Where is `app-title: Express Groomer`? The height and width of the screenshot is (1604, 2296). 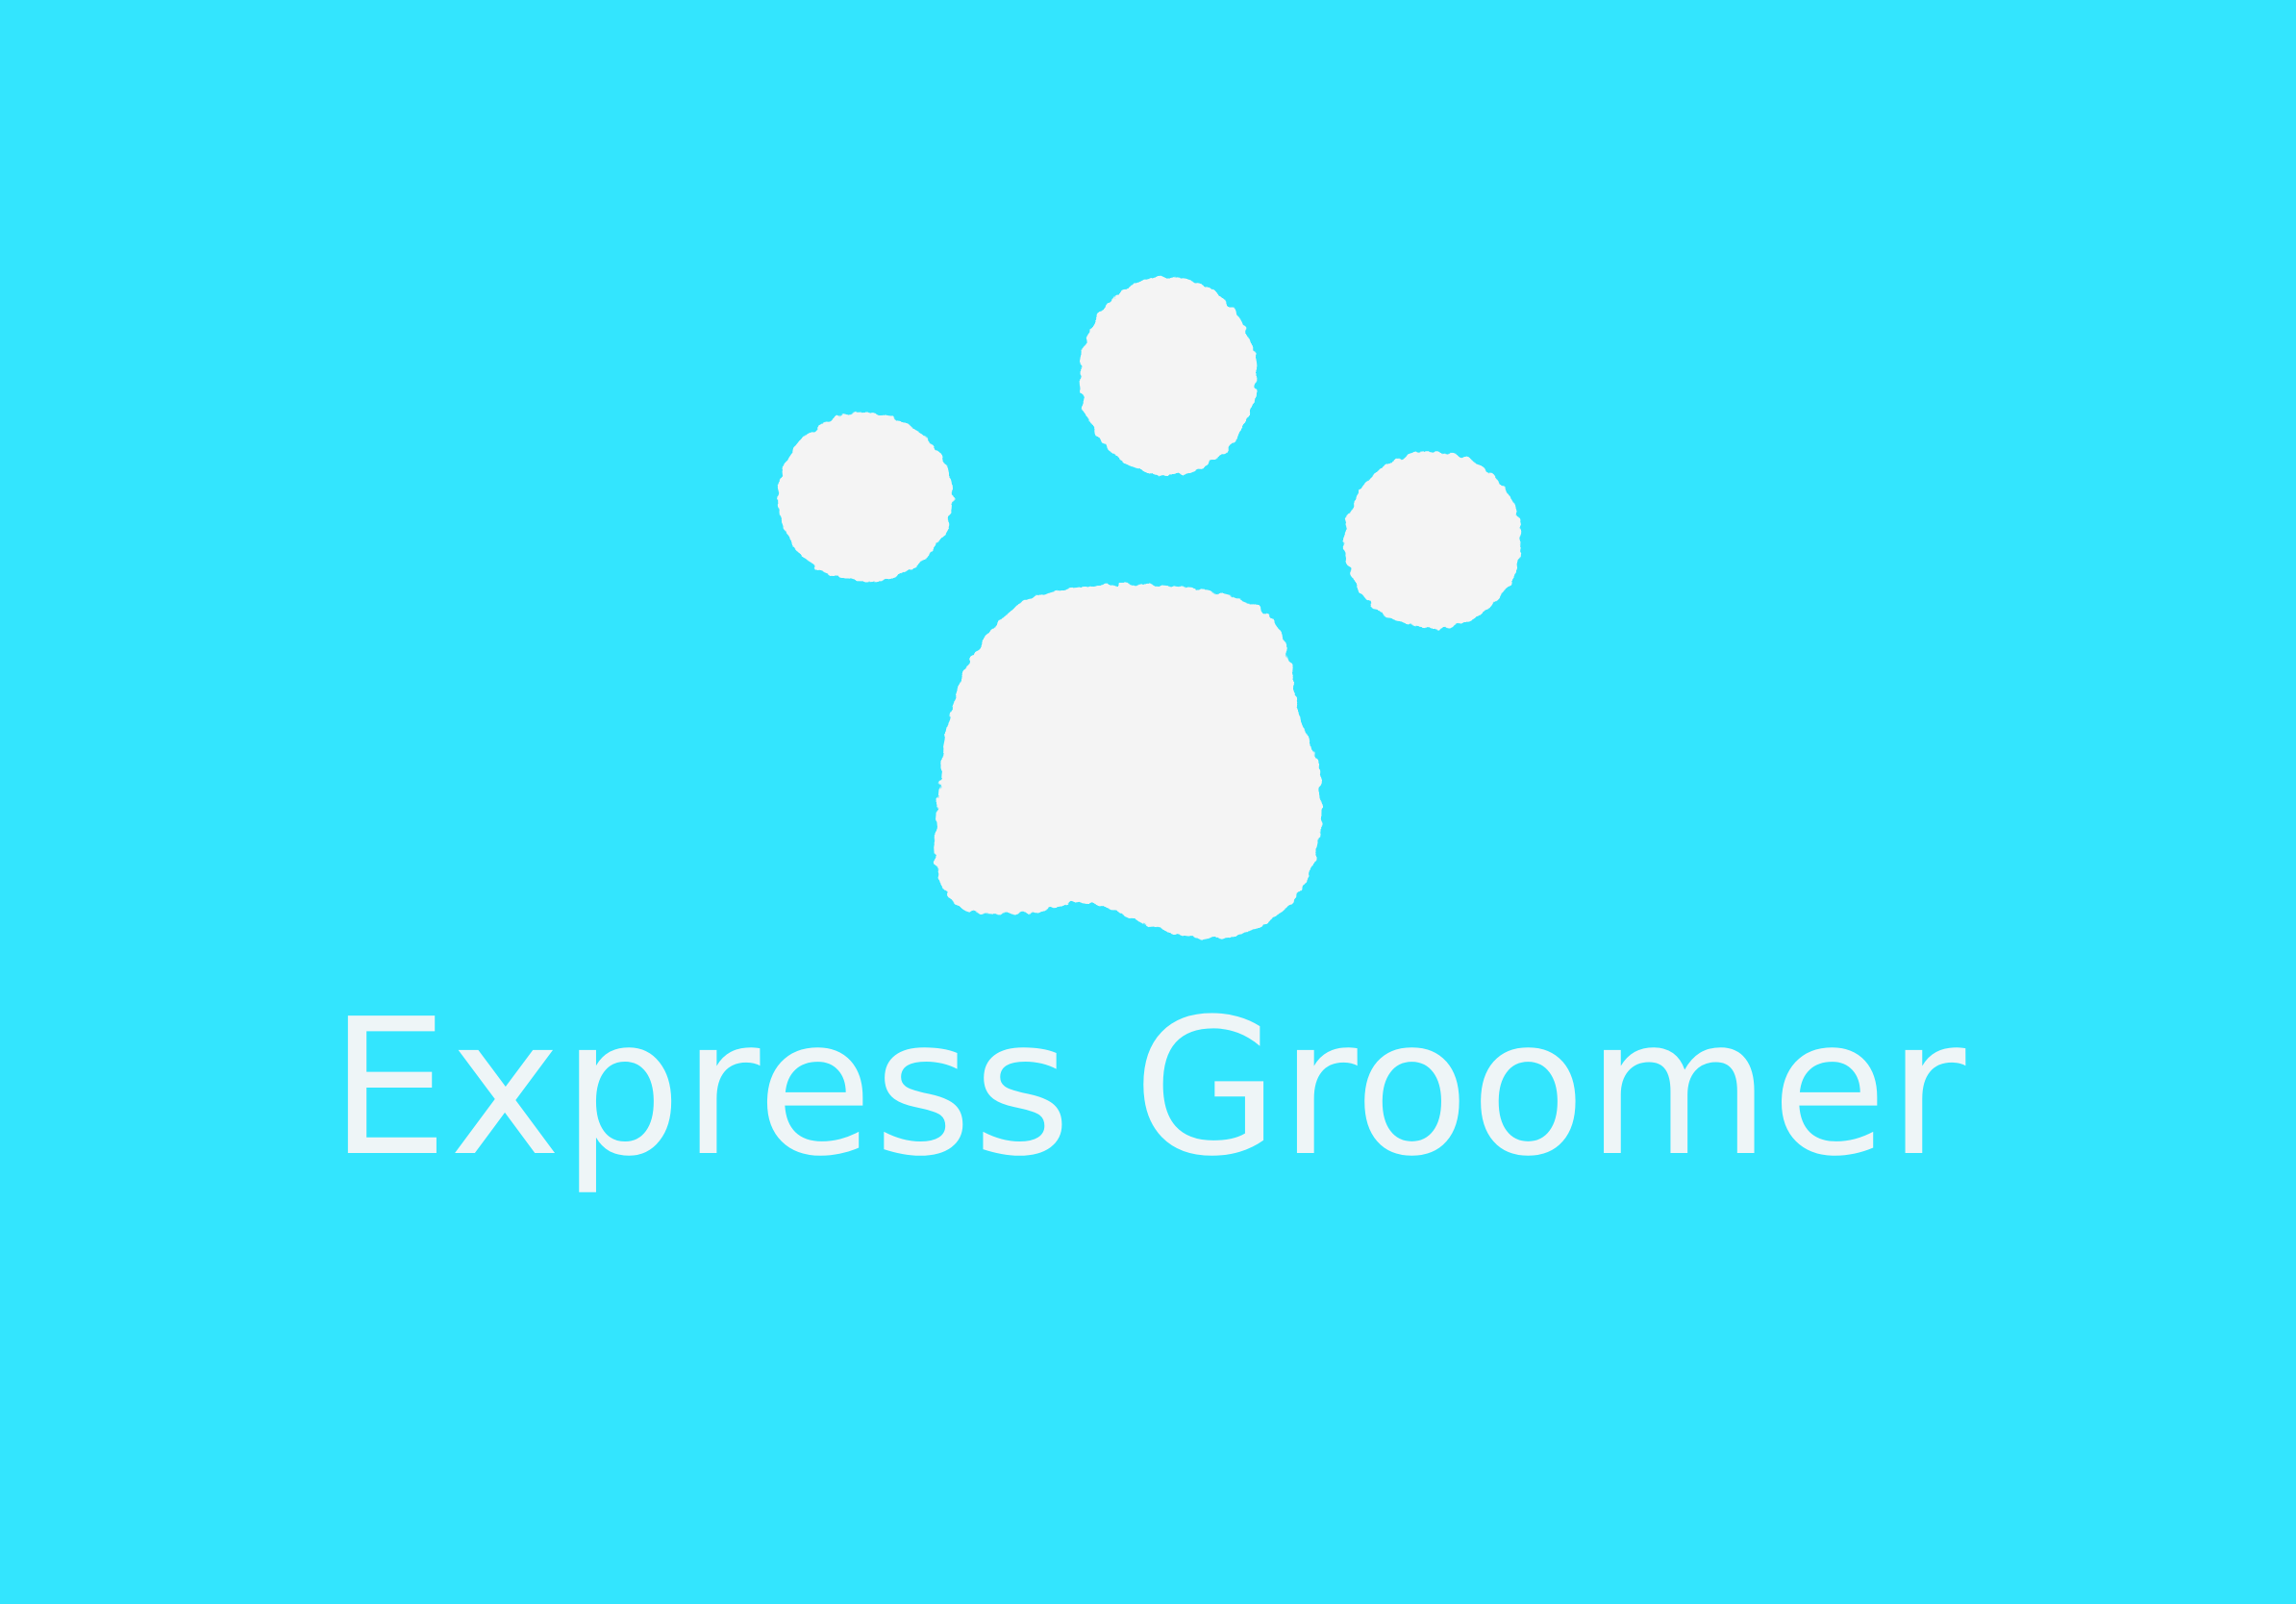 app-title: Express Groomer is located at coordinates (1148, 1088).